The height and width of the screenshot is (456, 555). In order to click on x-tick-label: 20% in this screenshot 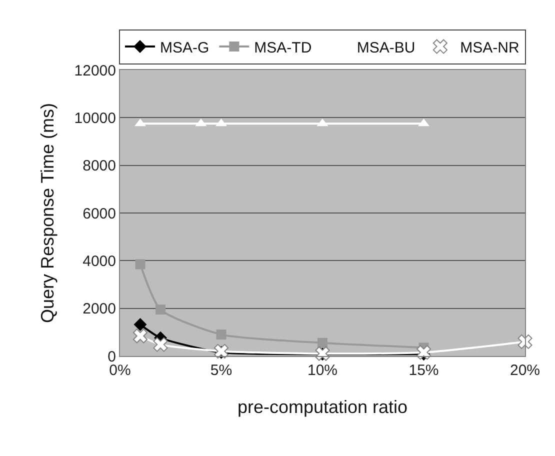, I will do `click(525, 370)`.